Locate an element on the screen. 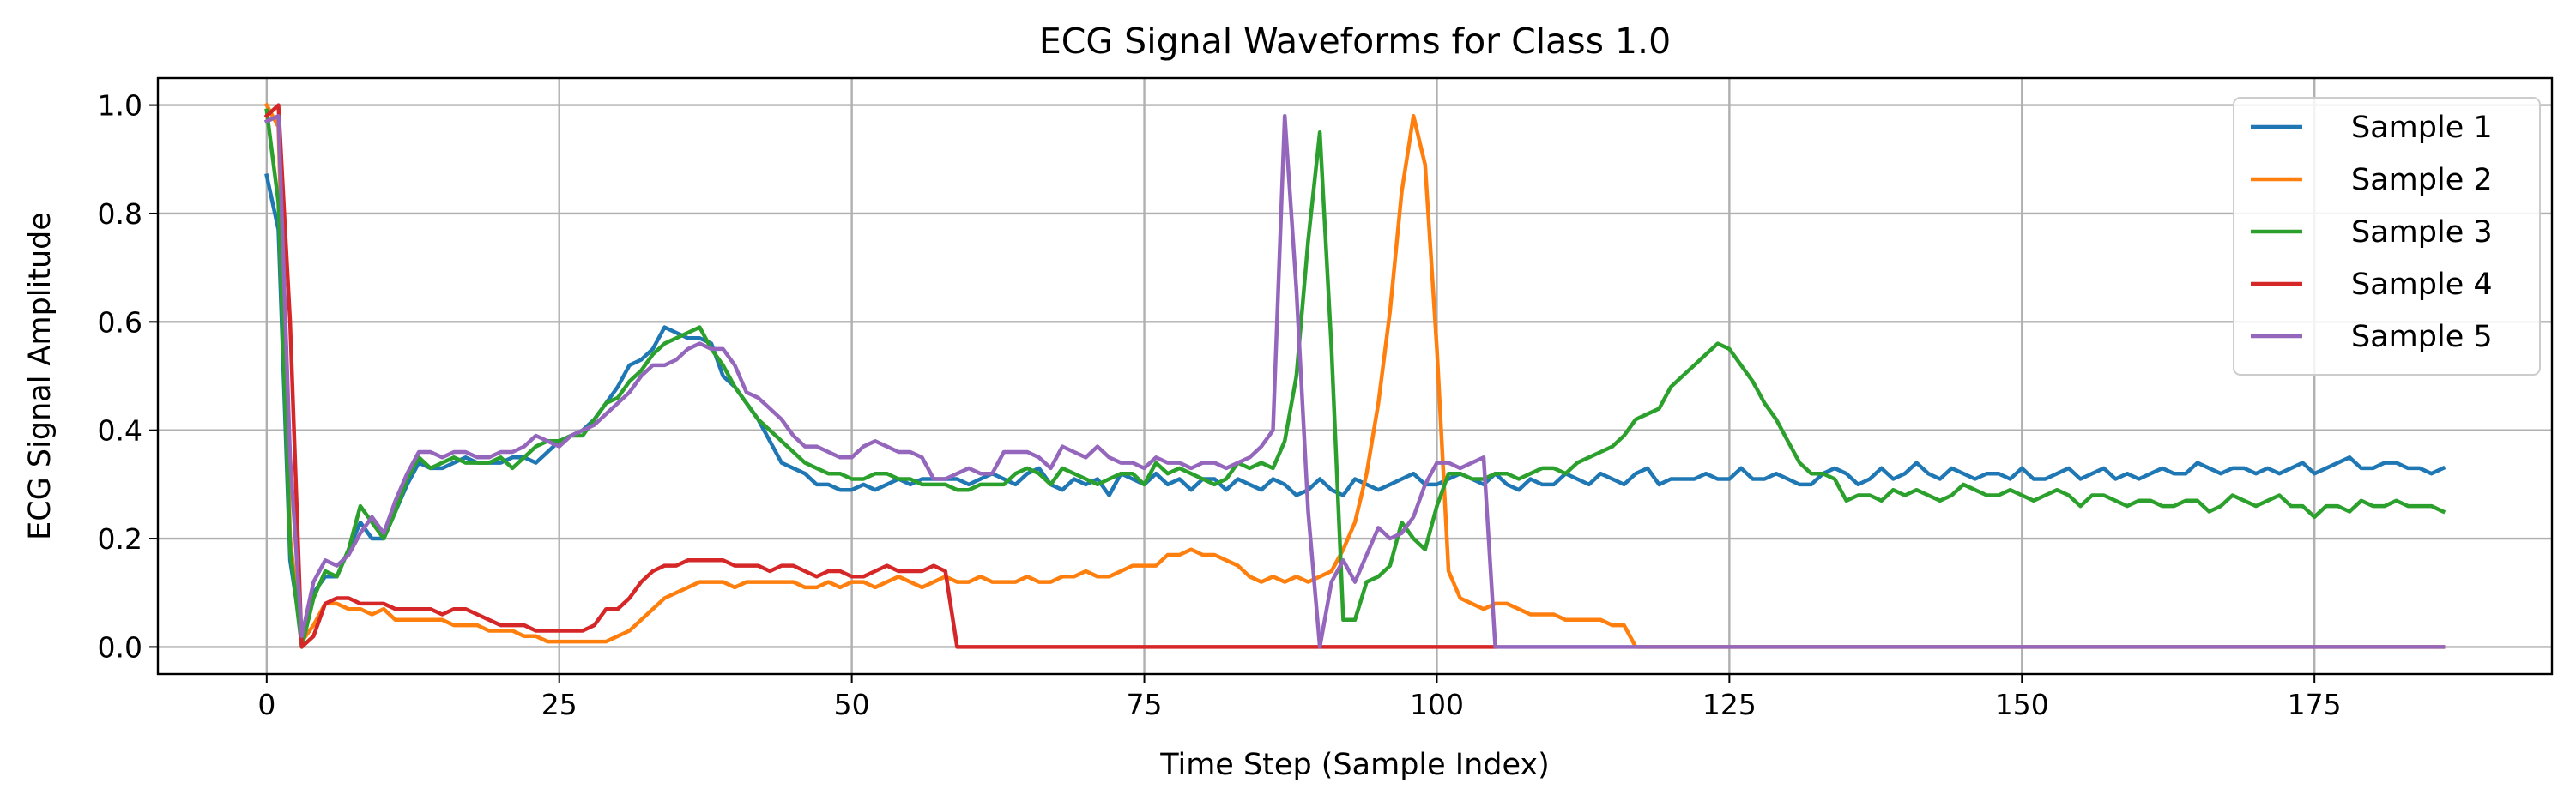  y-tick-label: 0.4 is located at coordinates (120, 431).